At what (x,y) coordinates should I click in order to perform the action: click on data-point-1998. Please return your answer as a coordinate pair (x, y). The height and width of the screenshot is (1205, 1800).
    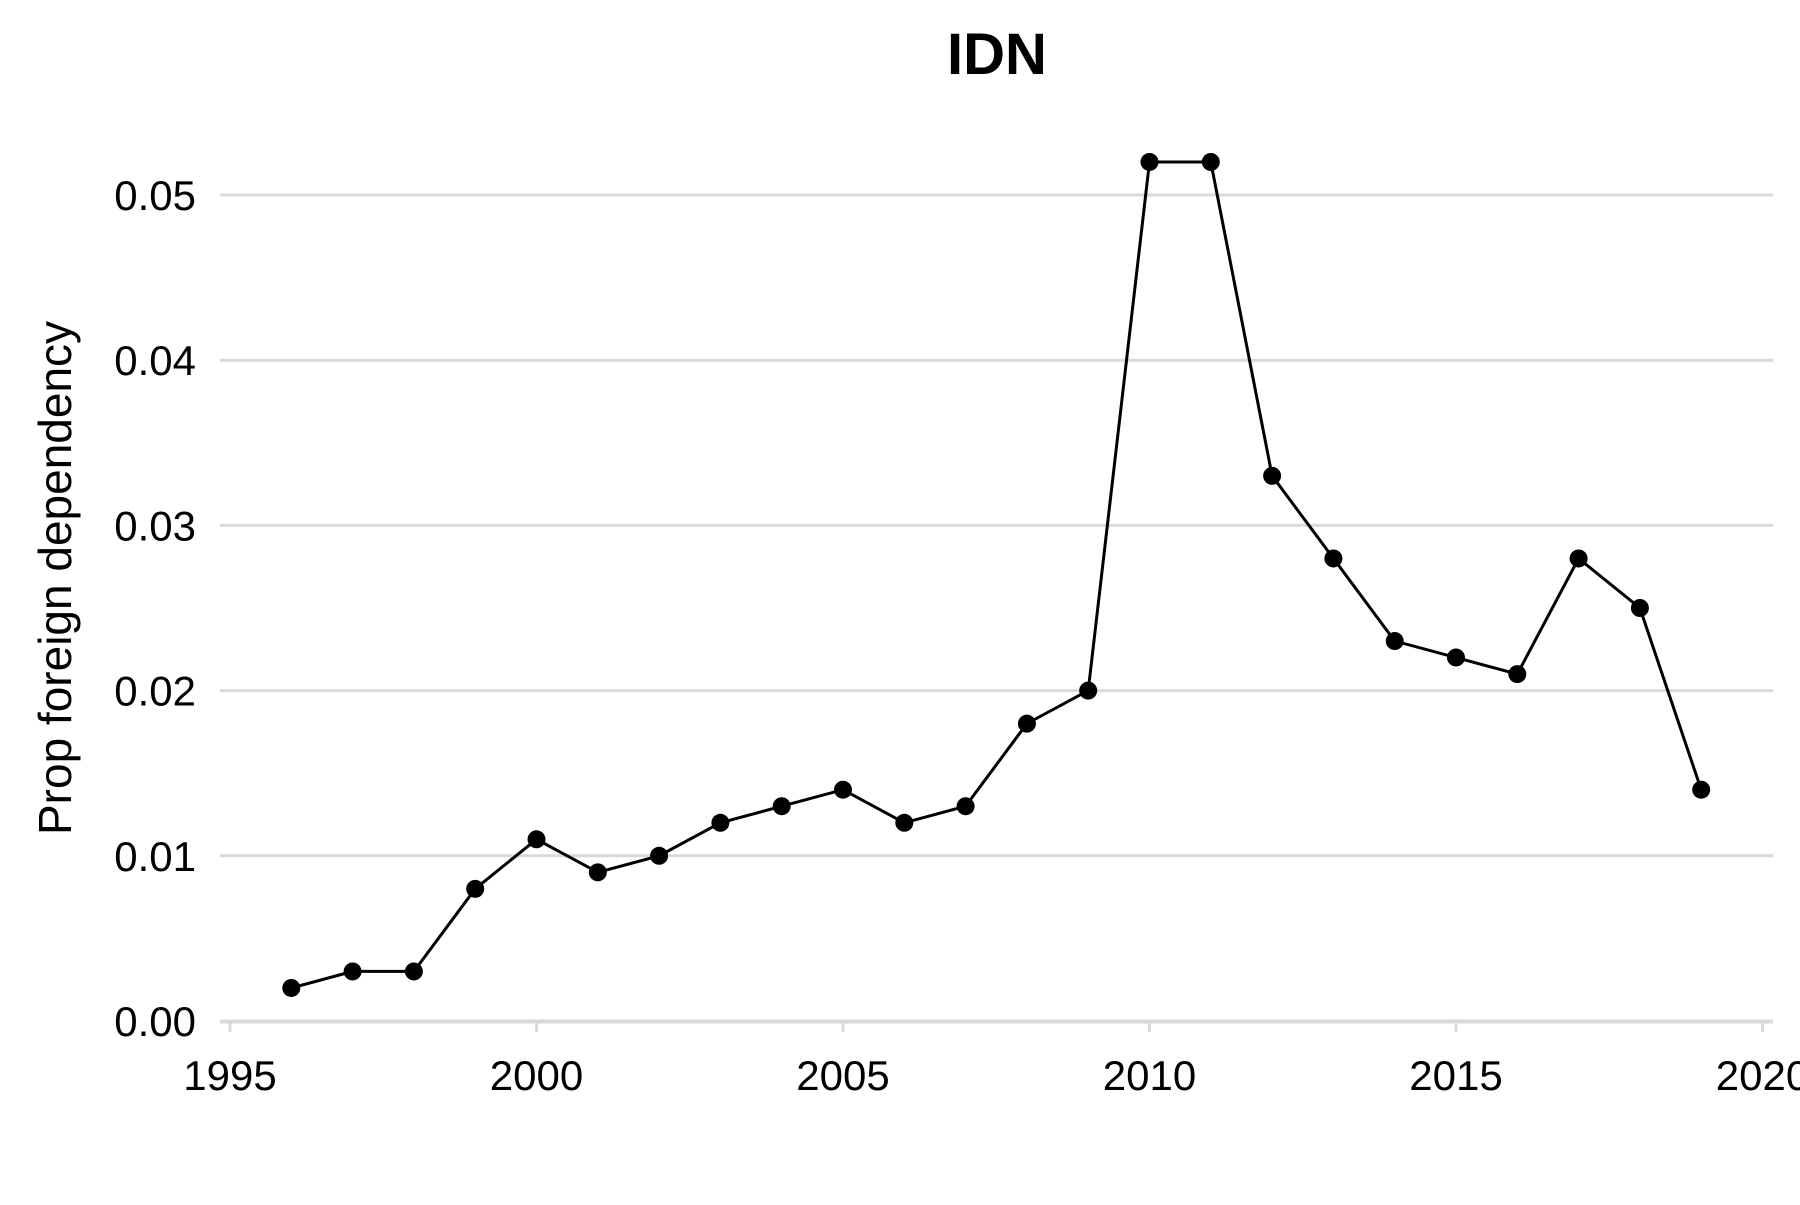
    Looking at the image, I should click on (413, 971).